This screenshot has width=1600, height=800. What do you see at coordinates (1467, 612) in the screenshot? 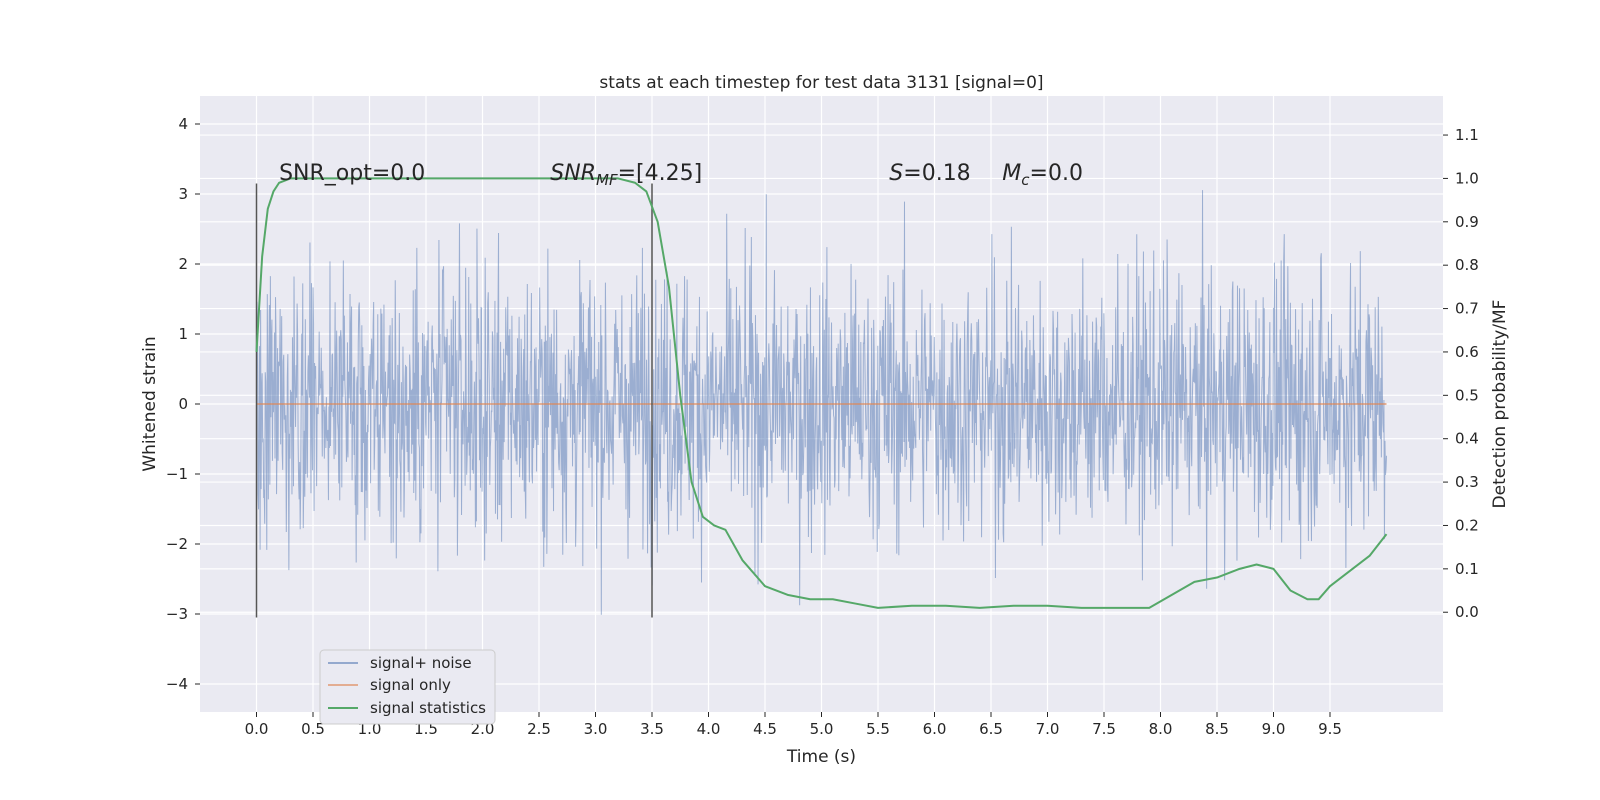
I see `y-right-tick-label: 0.0` at bounding box center [1467, 612].